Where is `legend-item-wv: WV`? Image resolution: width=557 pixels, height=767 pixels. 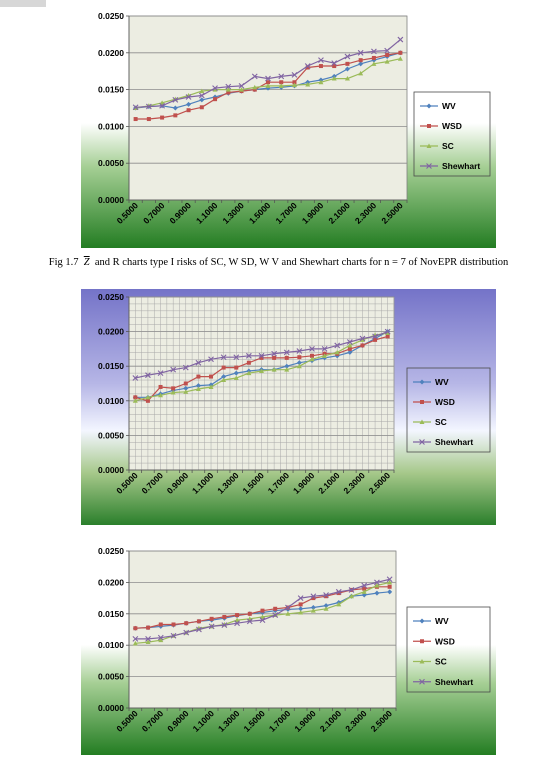 legend-item-wv: WV is located at coordinates (431, 382).